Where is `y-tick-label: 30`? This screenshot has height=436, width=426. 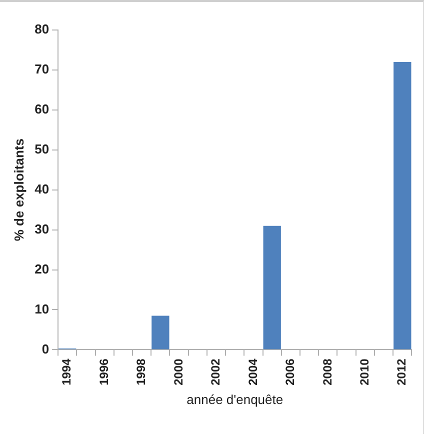 y-tick-label: 30 is located at coordinates (42, 228).